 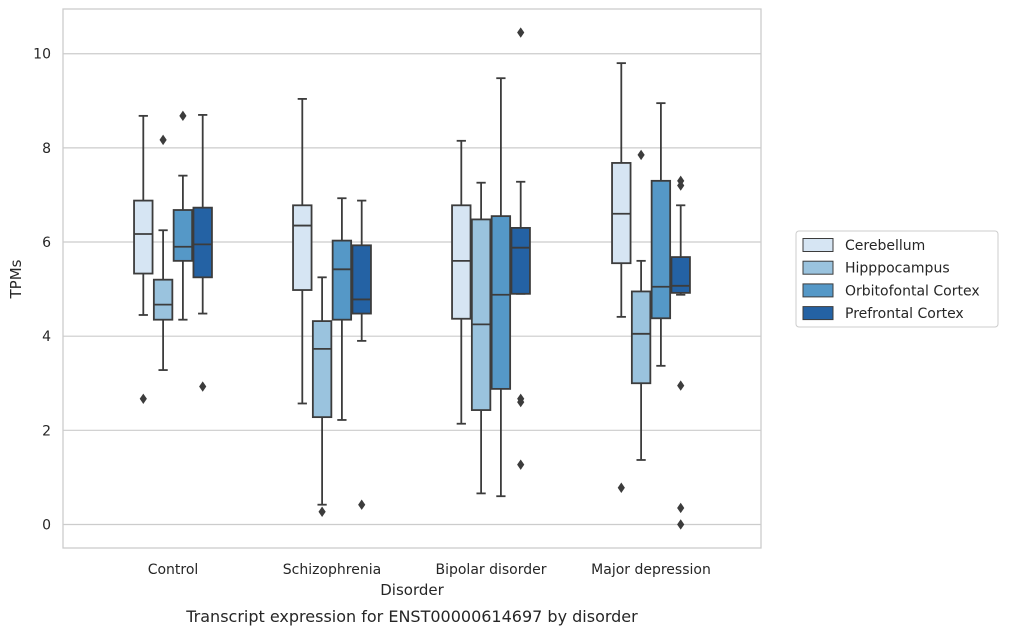 I want to click on y-tick-label: 2, so click(x=46, y=431).